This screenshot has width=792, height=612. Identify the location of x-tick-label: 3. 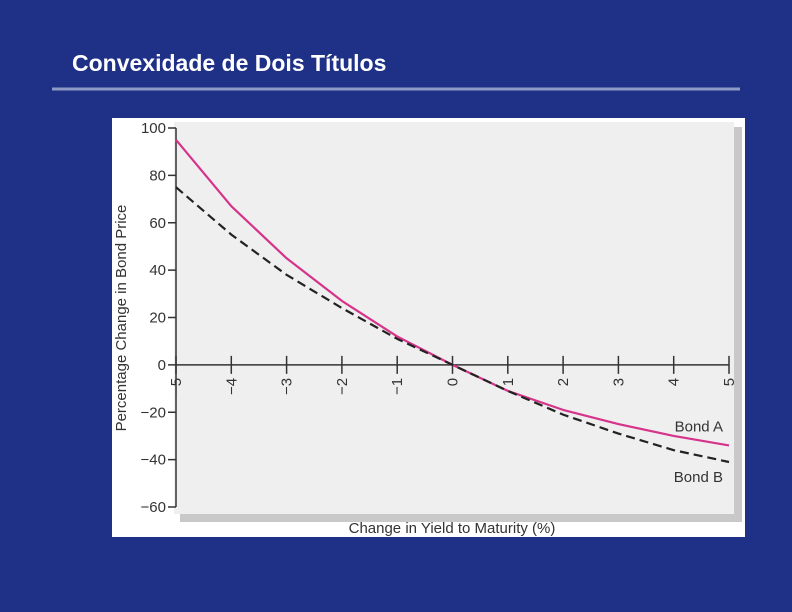
(618, 382).